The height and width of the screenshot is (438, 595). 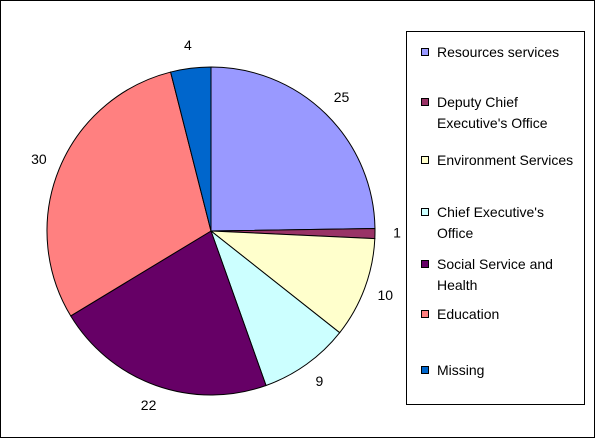 What do you see at coordinates (490, 222) in the screenshot?
I see `legend-label: Chief Executive's Office` at bounding box center [490, 222].